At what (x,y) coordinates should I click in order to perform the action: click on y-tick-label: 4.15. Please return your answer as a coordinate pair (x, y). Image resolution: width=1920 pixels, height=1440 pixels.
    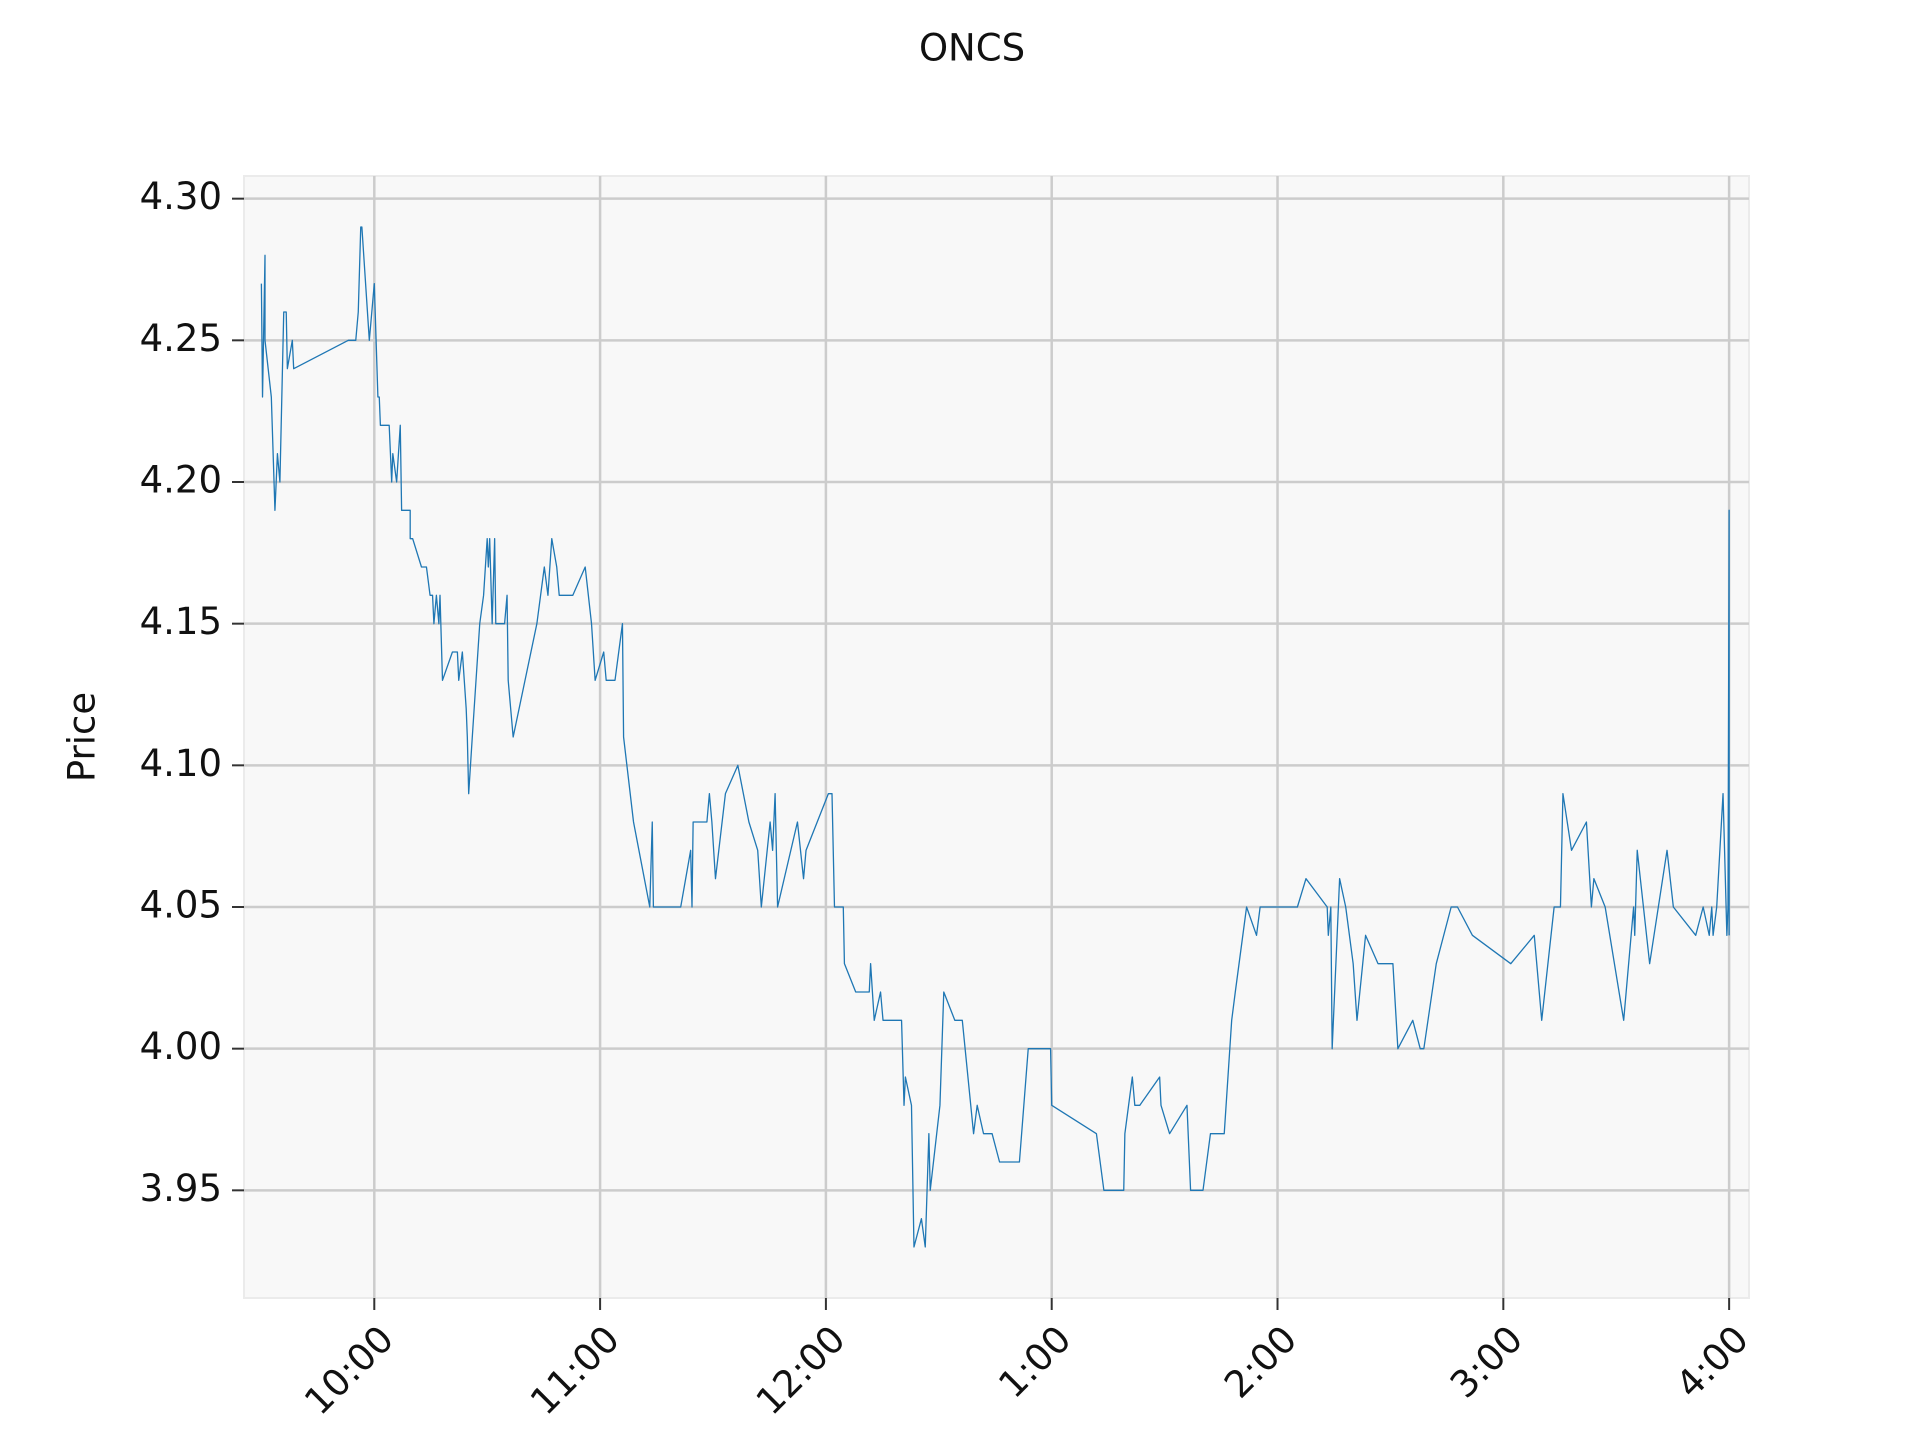
    Looking at the image, I should click on (181, 621).